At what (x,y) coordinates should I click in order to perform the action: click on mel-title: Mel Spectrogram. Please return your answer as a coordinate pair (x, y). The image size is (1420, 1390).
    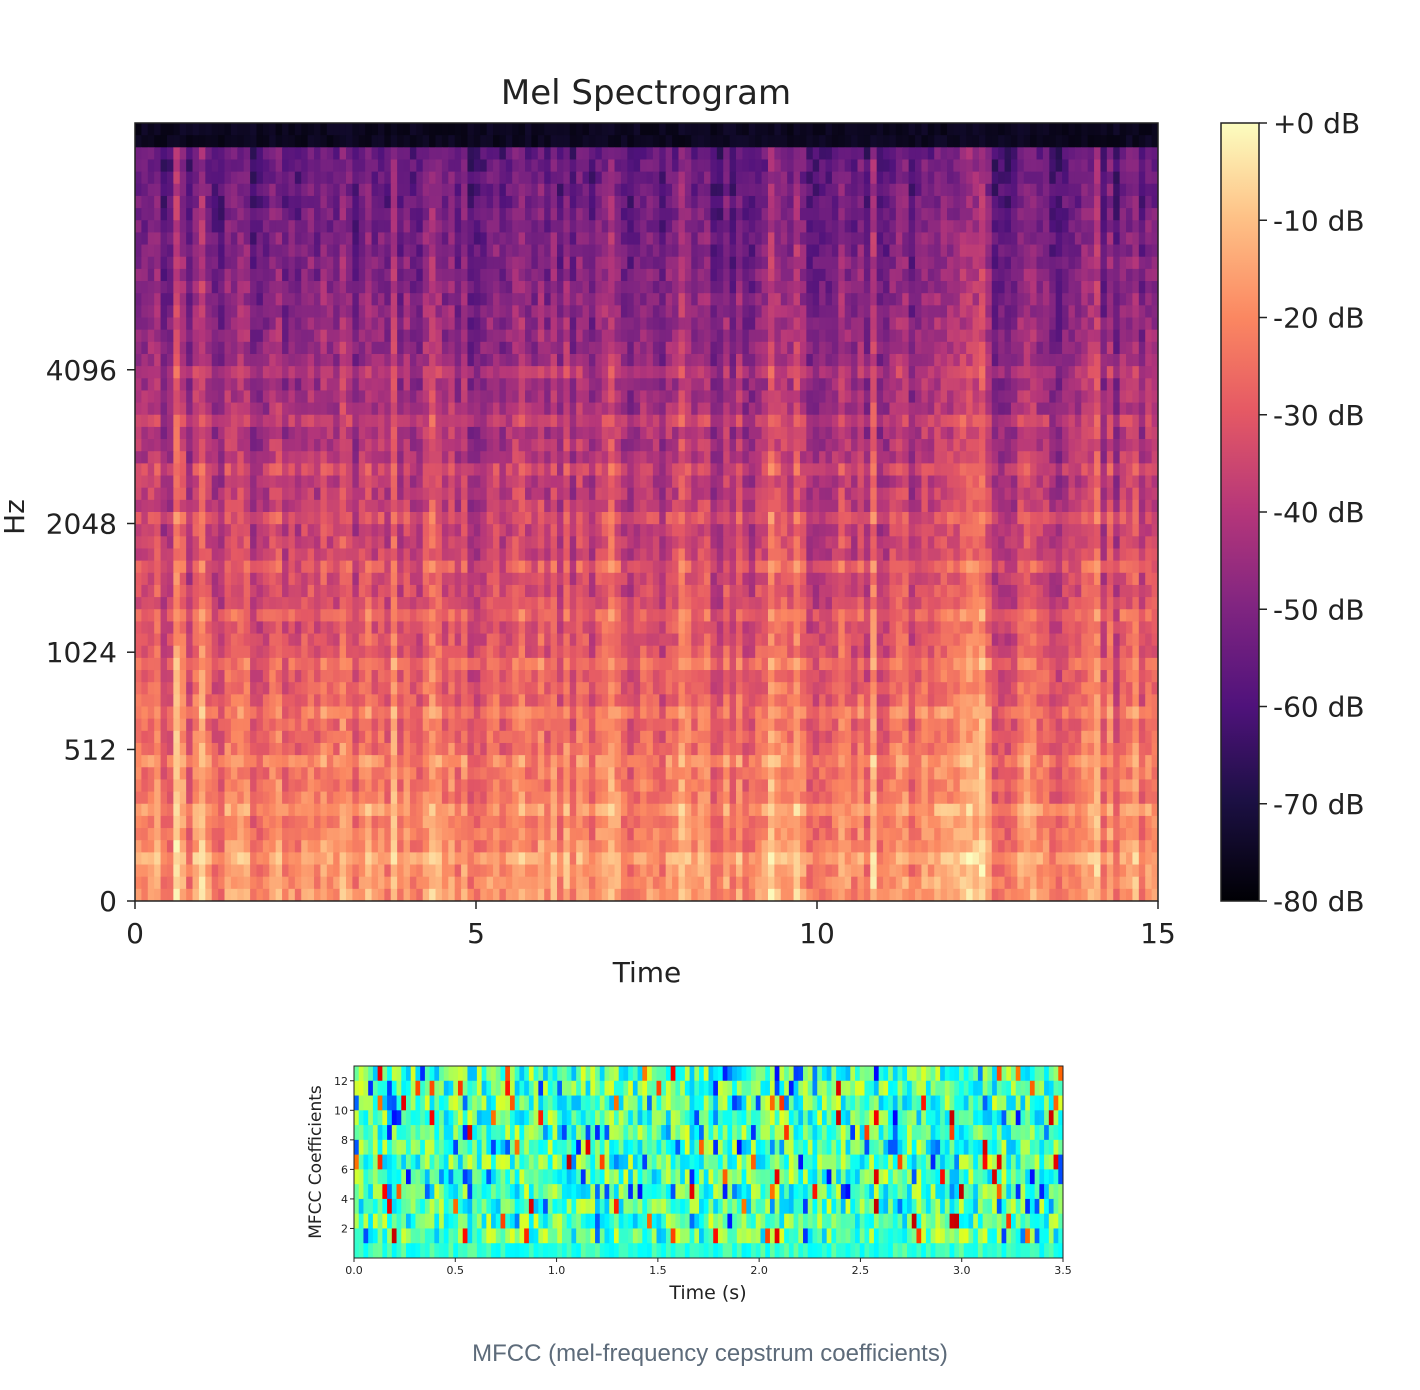
    Looking at the image, I should click on (646, 93).